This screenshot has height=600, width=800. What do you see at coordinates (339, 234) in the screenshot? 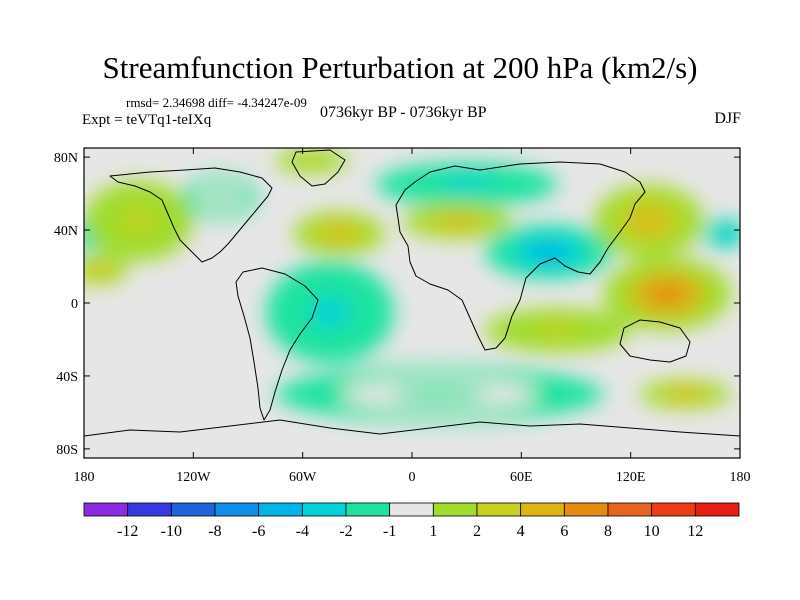
I see `atlantic-high-core` at bounding box center [339, 234].